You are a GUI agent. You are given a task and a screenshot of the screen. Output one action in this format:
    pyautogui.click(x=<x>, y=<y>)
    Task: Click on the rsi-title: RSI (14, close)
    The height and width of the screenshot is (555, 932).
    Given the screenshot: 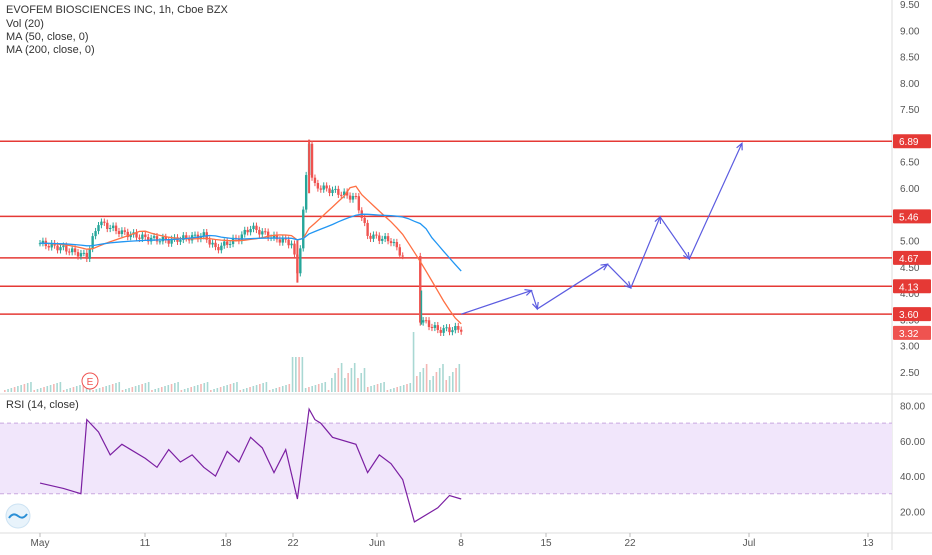 What is the action you would take?
    pyautogui.click(x=42, y=405)
    